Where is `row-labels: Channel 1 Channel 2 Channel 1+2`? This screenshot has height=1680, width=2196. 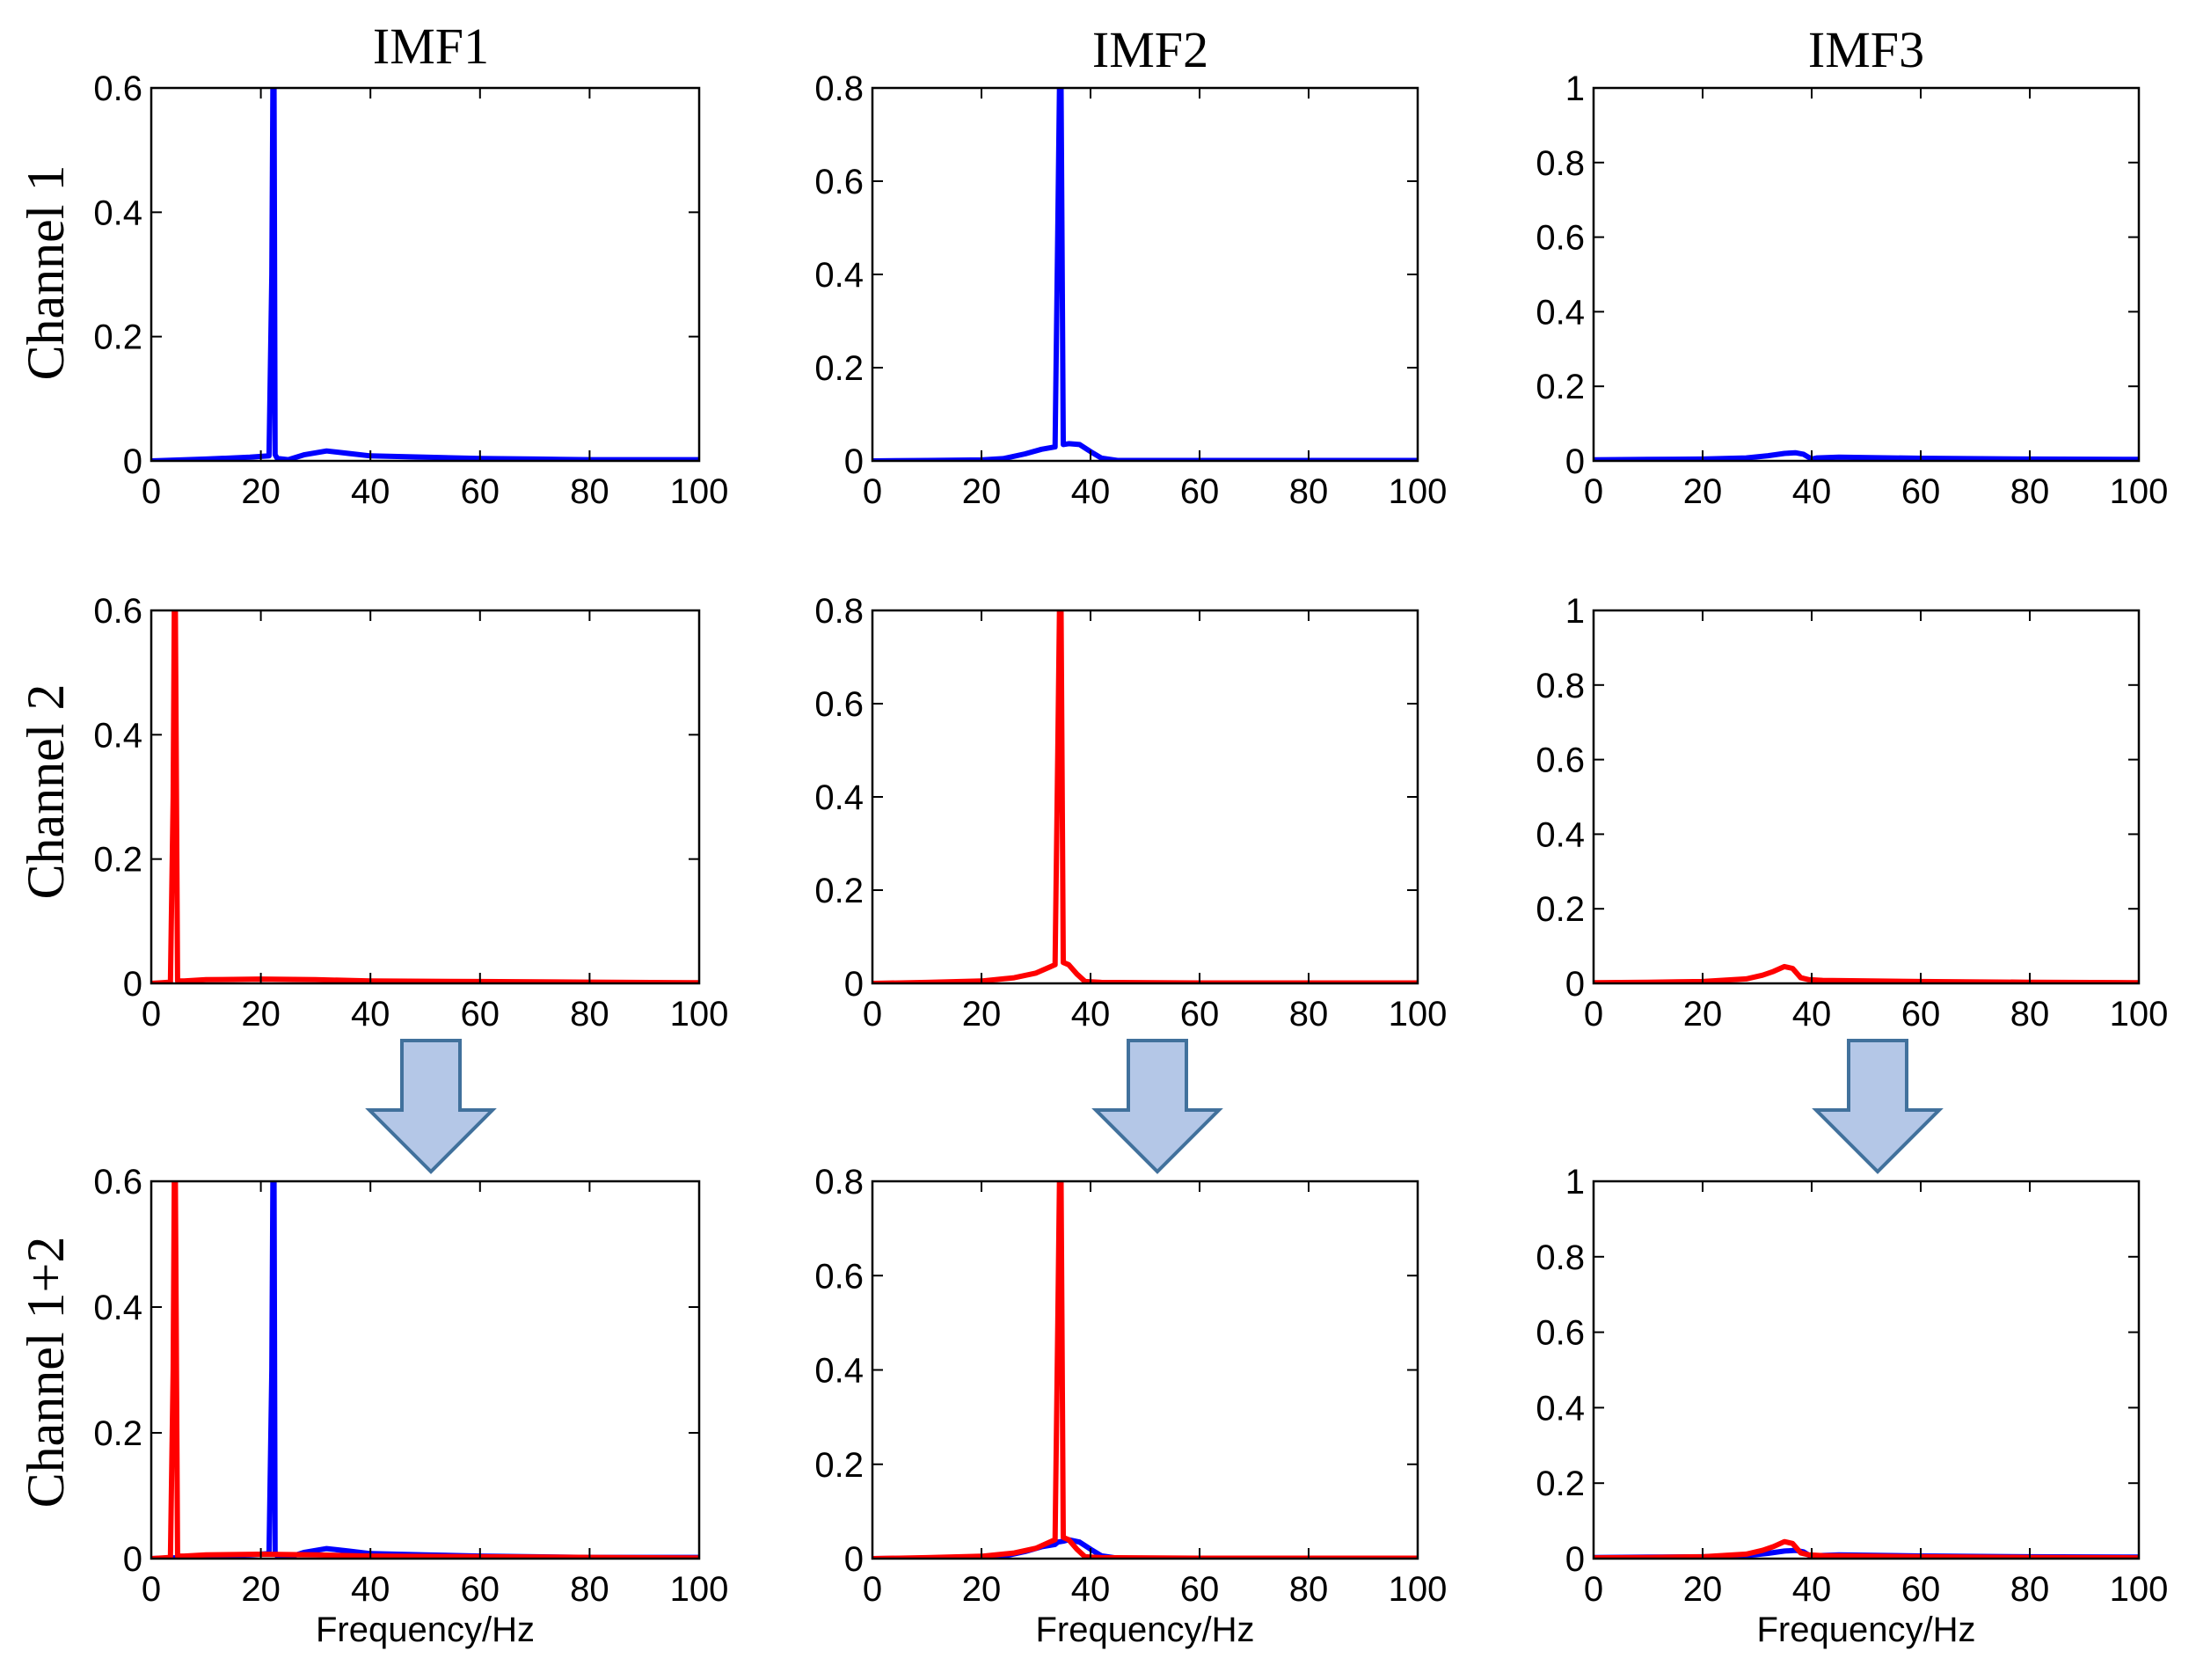 row-labels: Channel 1 Channel 2 Channel 1+2 is located at coordinates (46, 836).